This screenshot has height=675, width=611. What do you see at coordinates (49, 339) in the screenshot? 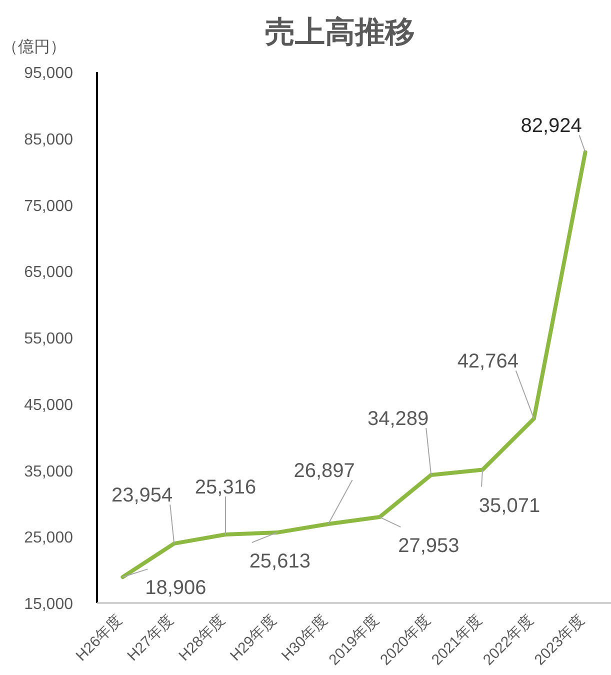
I see `y-tick-label: 55,000` at bounding box center [49, 339].